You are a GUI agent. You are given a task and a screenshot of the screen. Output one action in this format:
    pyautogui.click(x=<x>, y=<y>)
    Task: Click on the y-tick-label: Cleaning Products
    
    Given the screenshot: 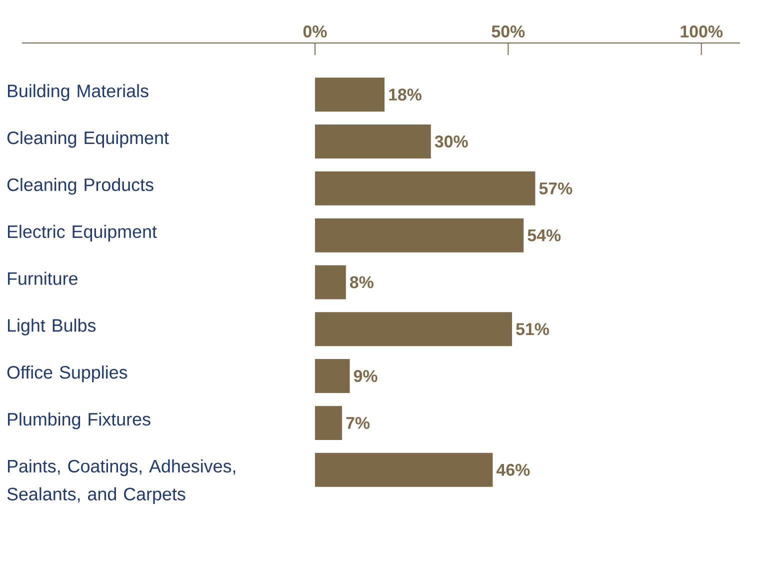 What is the action you would take?
    pyautogui.click(x=80, y=186)
    